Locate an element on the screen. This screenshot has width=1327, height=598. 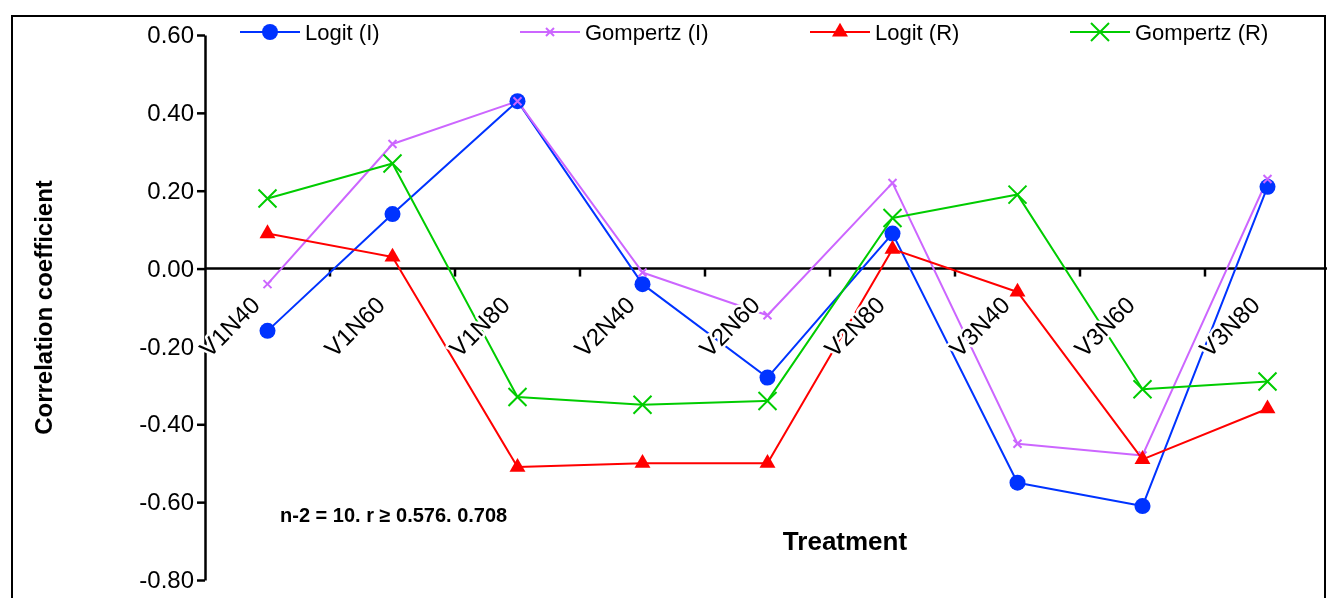
y-tick-label: -0.40 is located at coordinates (166, 424).